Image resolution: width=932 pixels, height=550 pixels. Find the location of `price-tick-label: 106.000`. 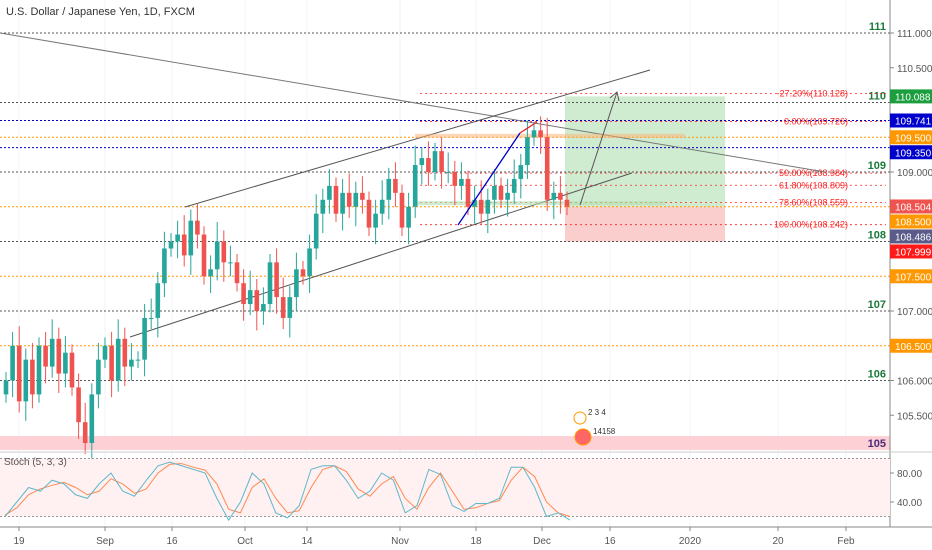

price-tick-label: 106.000 is located at coordinates (914, 382).